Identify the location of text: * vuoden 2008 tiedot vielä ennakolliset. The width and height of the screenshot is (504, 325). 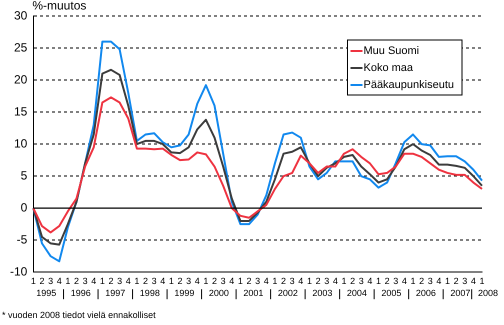
(79, 315).